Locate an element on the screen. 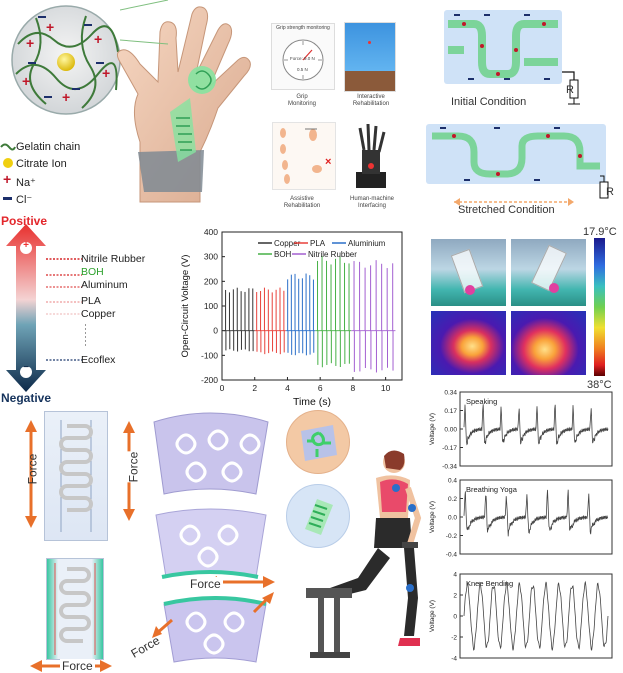 This screenshot has height=673, width=623. assistive-label: Assistive Rehabilitation is located at coordinates (302, 202).